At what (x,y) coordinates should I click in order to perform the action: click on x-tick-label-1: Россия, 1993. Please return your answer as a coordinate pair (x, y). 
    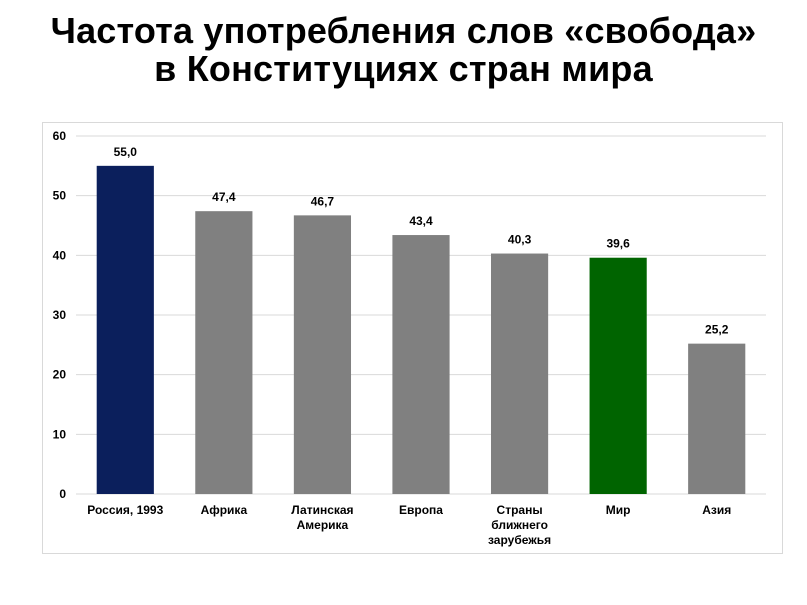
    Looking at the image, I should click on (125, 510).